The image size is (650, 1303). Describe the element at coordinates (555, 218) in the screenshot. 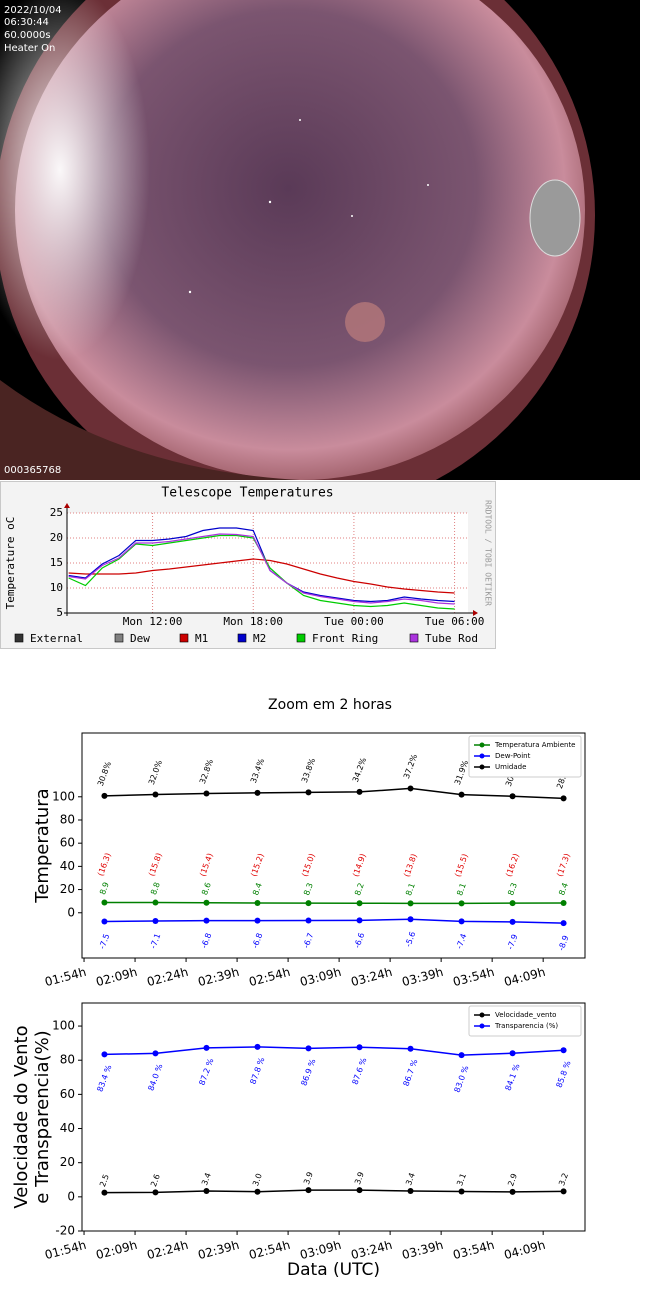

I see `telescope-dome` at that location.